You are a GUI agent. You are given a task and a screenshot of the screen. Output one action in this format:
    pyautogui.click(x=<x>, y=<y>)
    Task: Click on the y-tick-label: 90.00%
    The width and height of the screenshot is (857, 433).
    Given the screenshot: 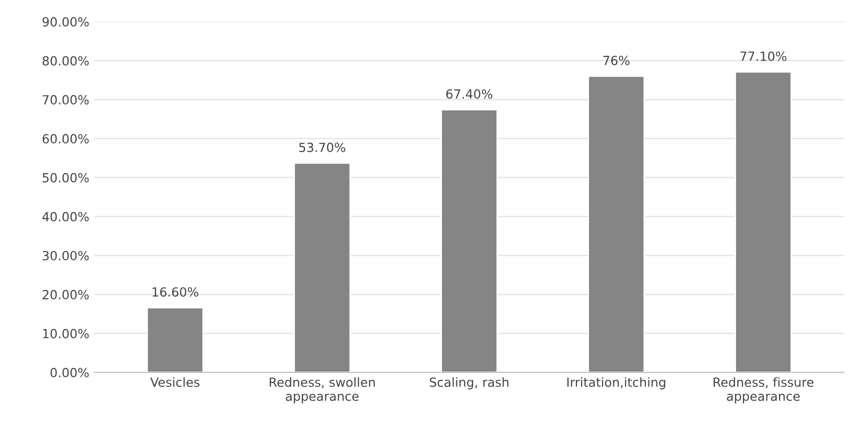 What is the action you would take?
    pyautogui.click(x=65, y=22)
    